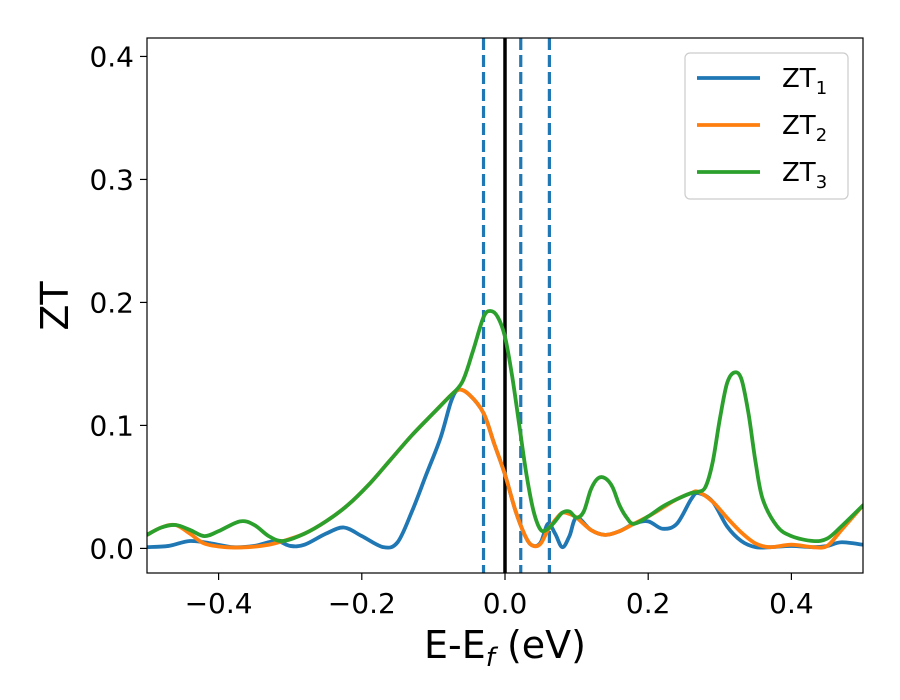 The height and width of the screenshot is (700, 900). Describe the element at coordinates (648, 603) in the screenshot. I see `x-tick-label: 0.2` at that location.